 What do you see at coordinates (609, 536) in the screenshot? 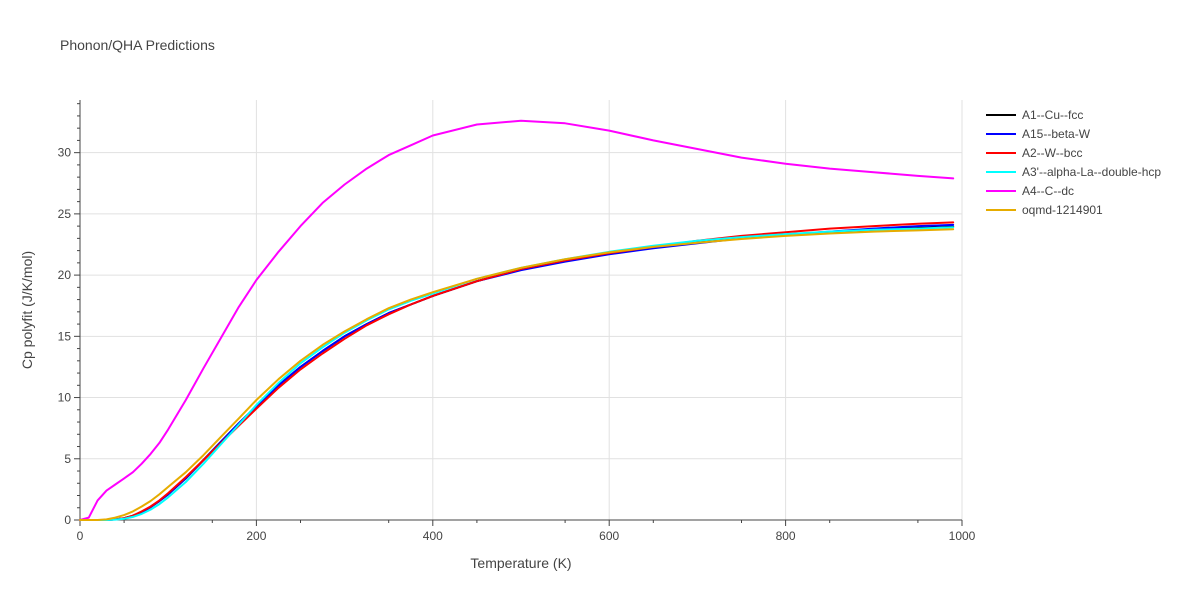
I see `x-tick-label: 600` at bounding box center [609, 536].